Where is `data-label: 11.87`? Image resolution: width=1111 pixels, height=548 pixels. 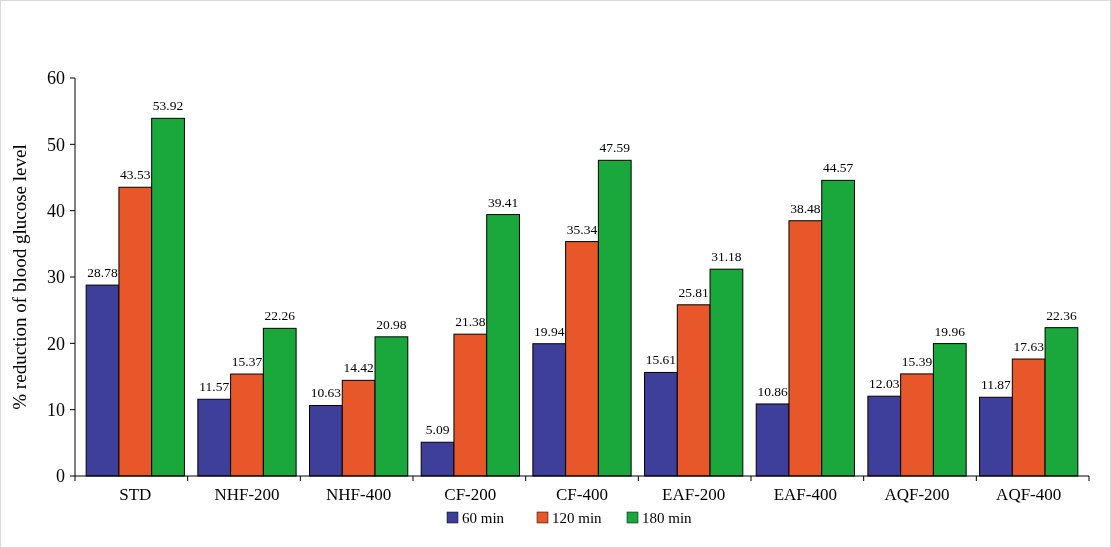 data-label: 11.87 is located at coordinates (996, 385).